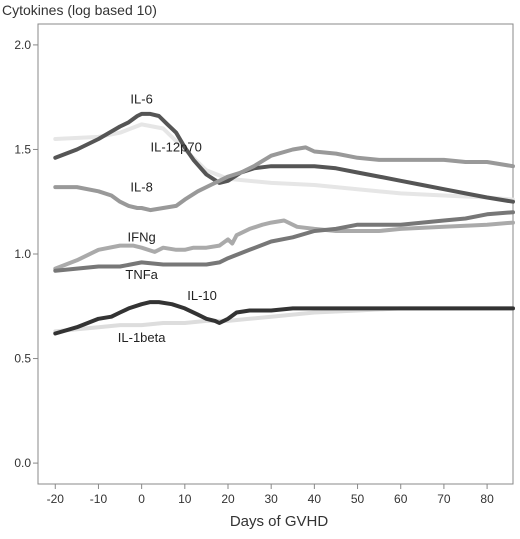  Describe the element at coordinates (176, 147) in the screenshot. I see `series-label-il-12p70: IL-12p70` at that location.